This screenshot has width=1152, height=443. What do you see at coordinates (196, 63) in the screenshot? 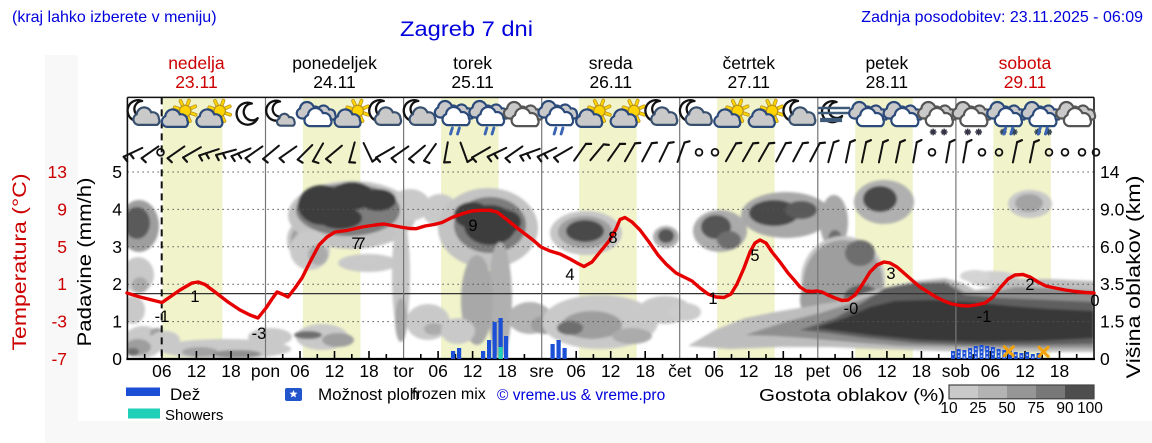
I see `svg-text: nedelja` at bounding box center [196, 63].